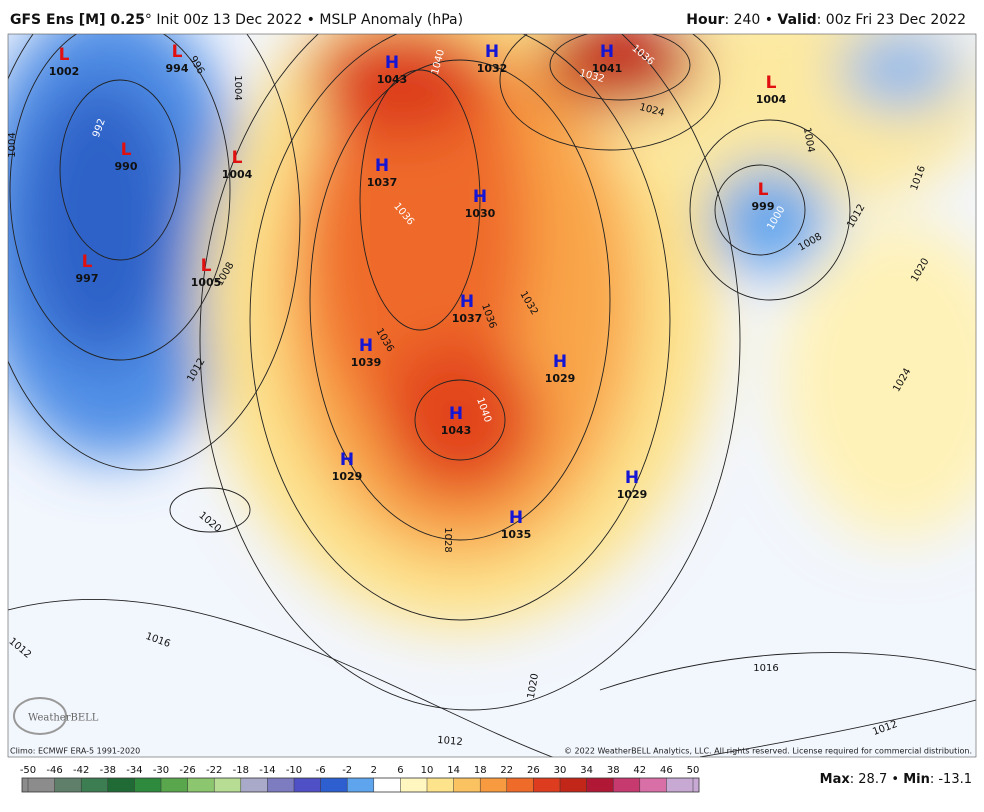 This screenshot has width=984, height=812. Describe the element at coordinates (75, 751) in the screenshot. I see `climo: Climo: ECMWF ERA-5 1991-2020` at that location.